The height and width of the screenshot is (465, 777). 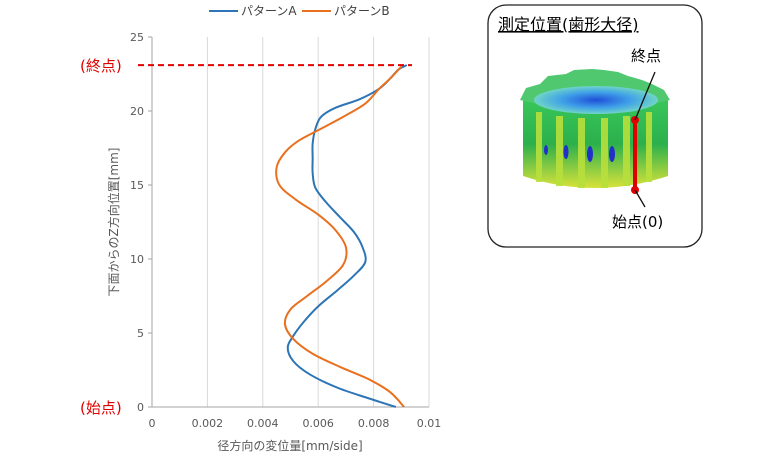 I want to click on series-lines, so click(x=341, y=236).